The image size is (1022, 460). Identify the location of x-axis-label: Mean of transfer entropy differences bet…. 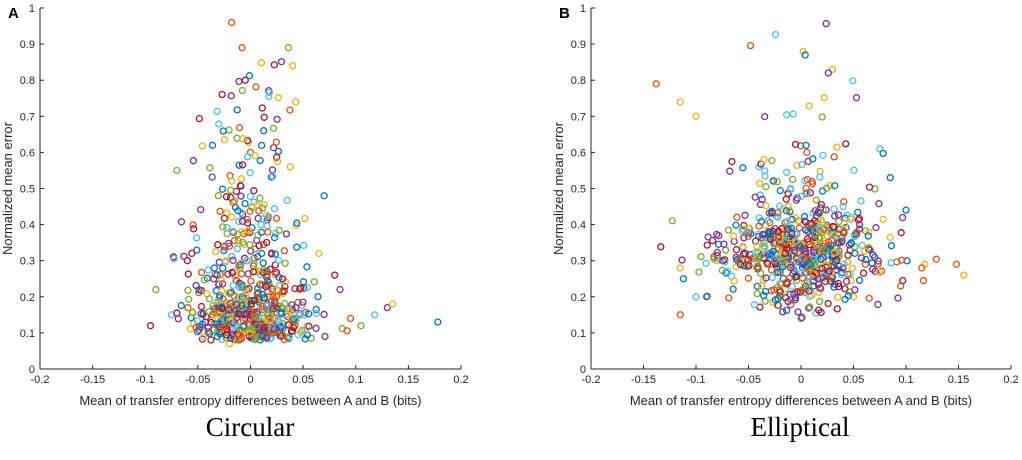
(801, 400).